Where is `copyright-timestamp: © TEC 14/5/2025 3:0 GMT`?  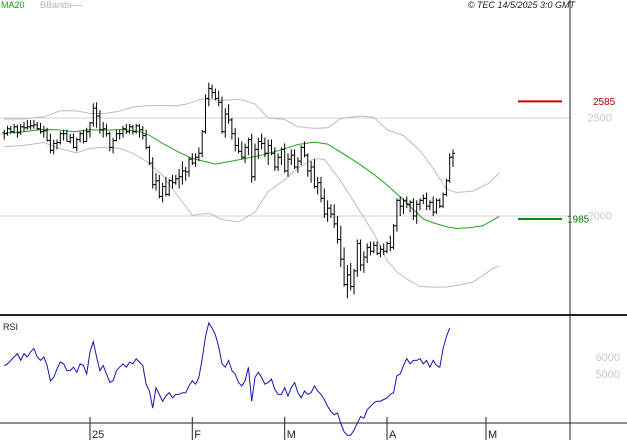
copyright-timestamp: © TEC 14/5/2025 3:0 GMT is located at coordinates (521, 5).